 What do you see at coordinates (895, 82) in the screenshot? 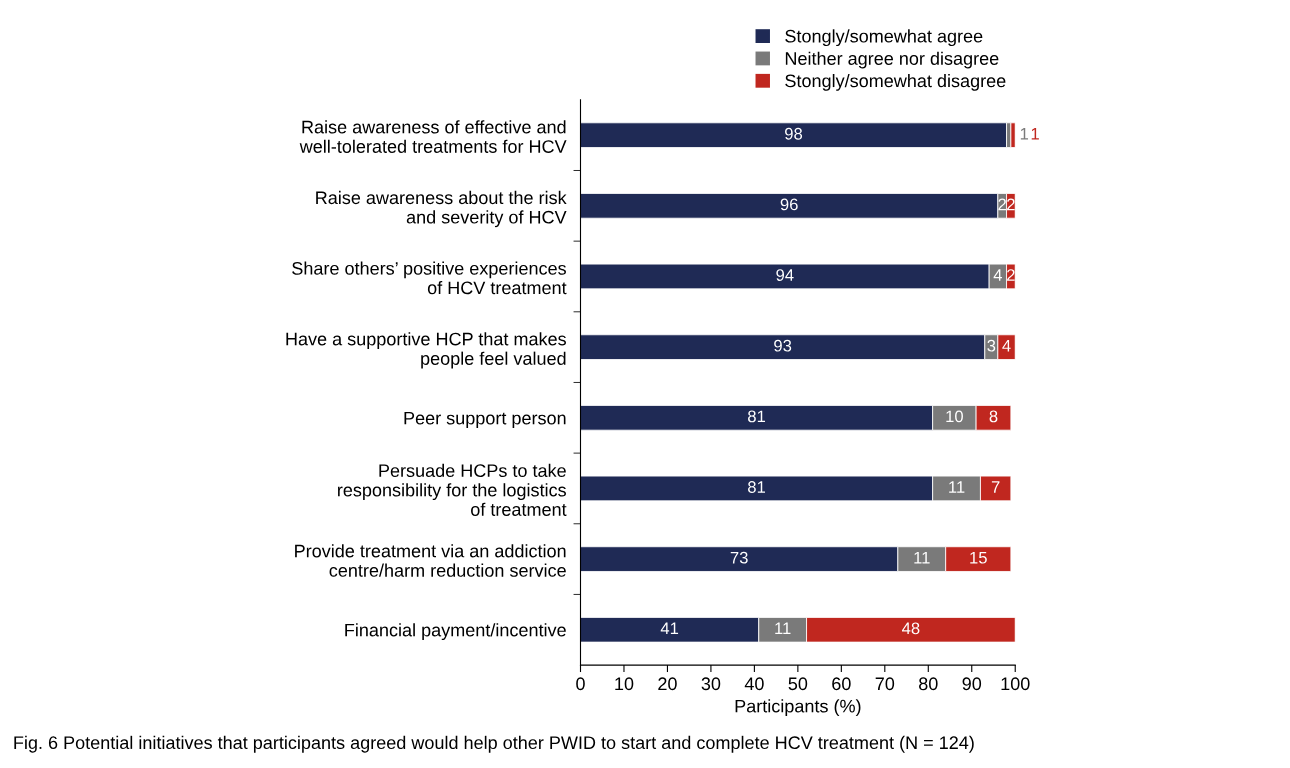
I see `legend-label: Stongly/somewhat disagree` at bounding box center [895, 82].